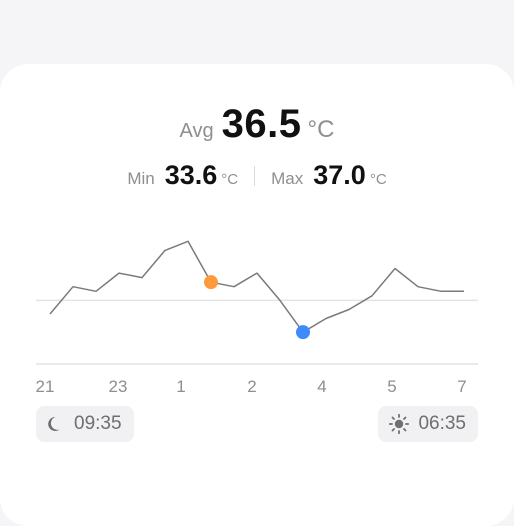 The image size is (514, 526). I want to click on max-unit: °C, so click(378, 179).